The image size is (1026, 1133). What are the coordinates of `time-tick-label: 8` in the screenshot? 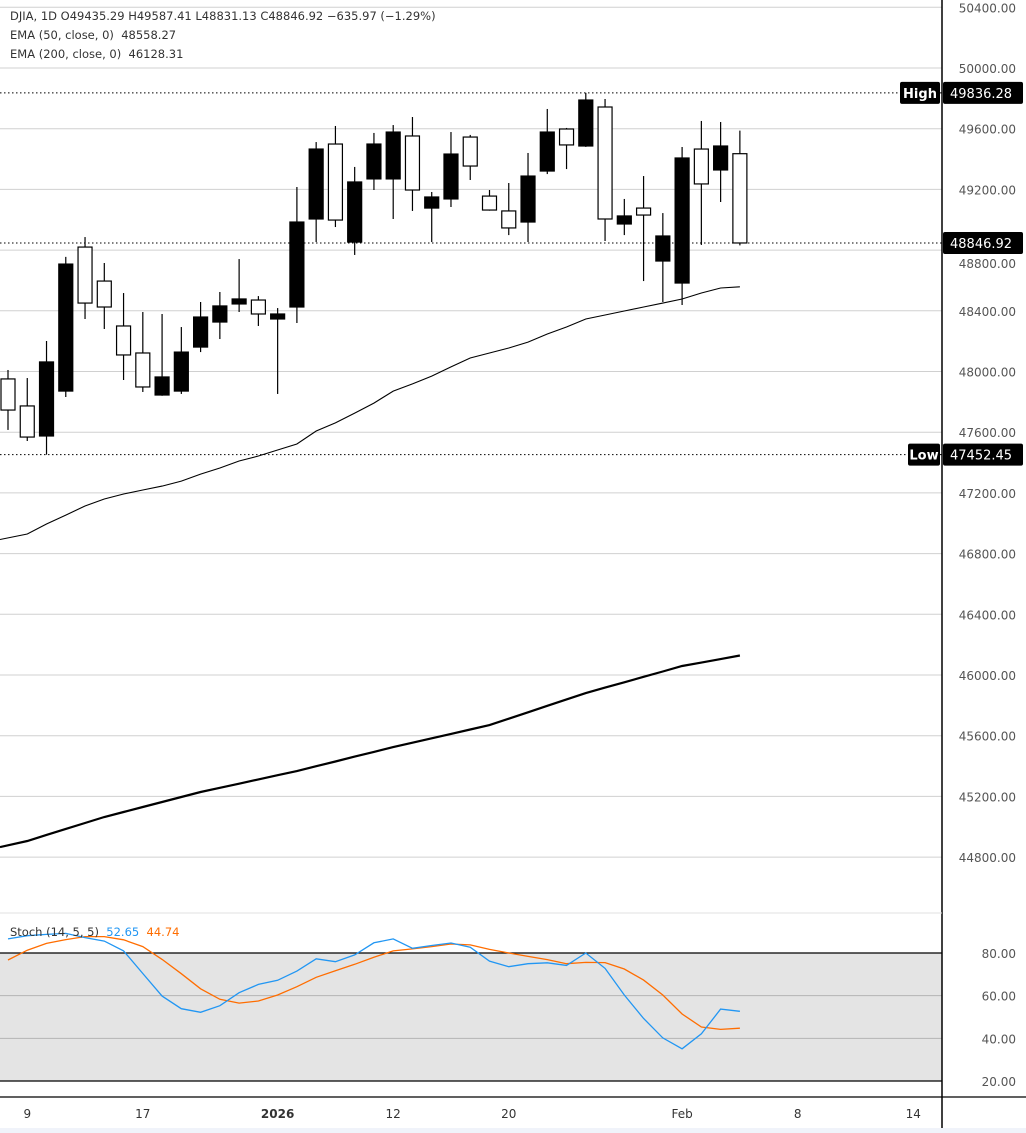 It's located at (798, 1114).